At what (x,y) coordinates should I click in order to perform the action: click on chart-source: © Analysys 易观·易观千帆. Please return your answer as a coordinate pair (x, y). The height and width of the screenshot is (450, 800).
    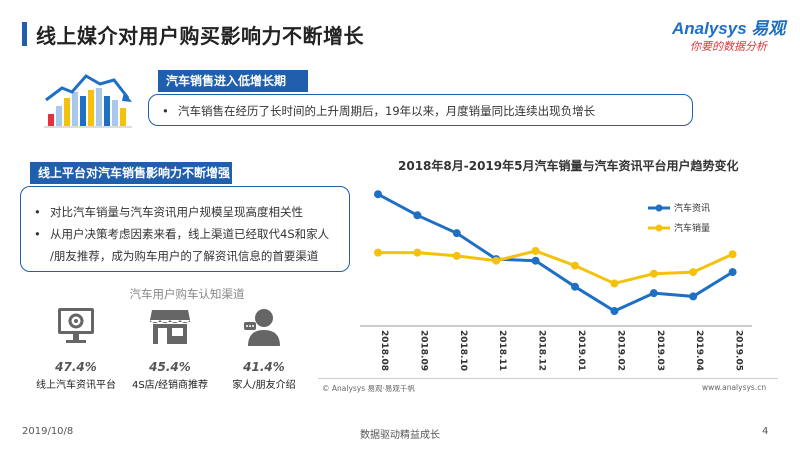
    Looking at the image, I should click on (368, 388).